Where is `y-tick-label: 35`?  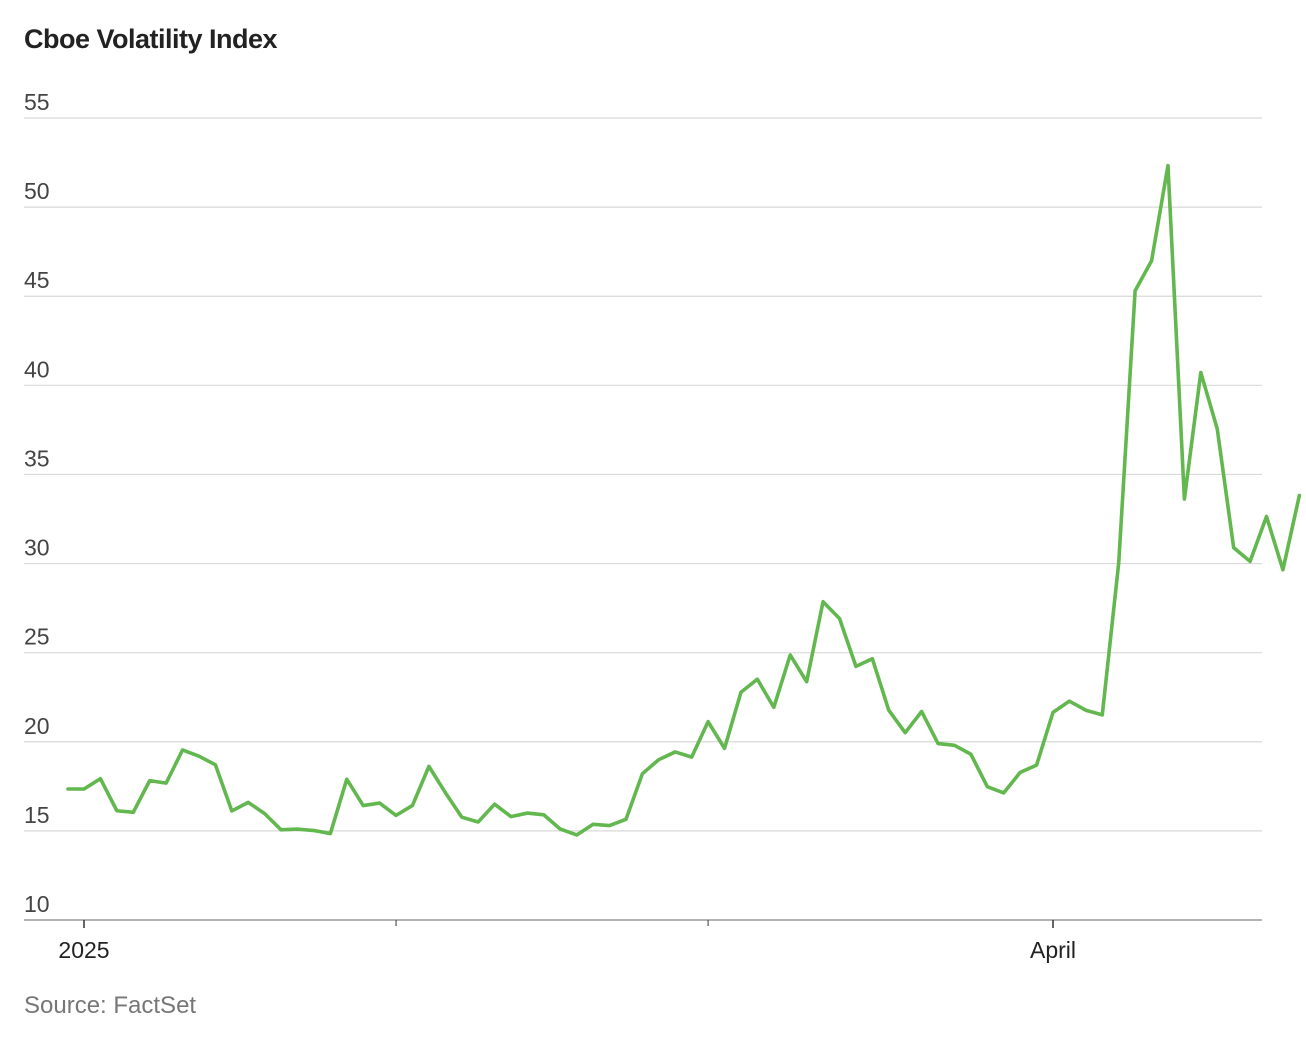
y-tick-label: 35 is located at coordinates (37, 458).